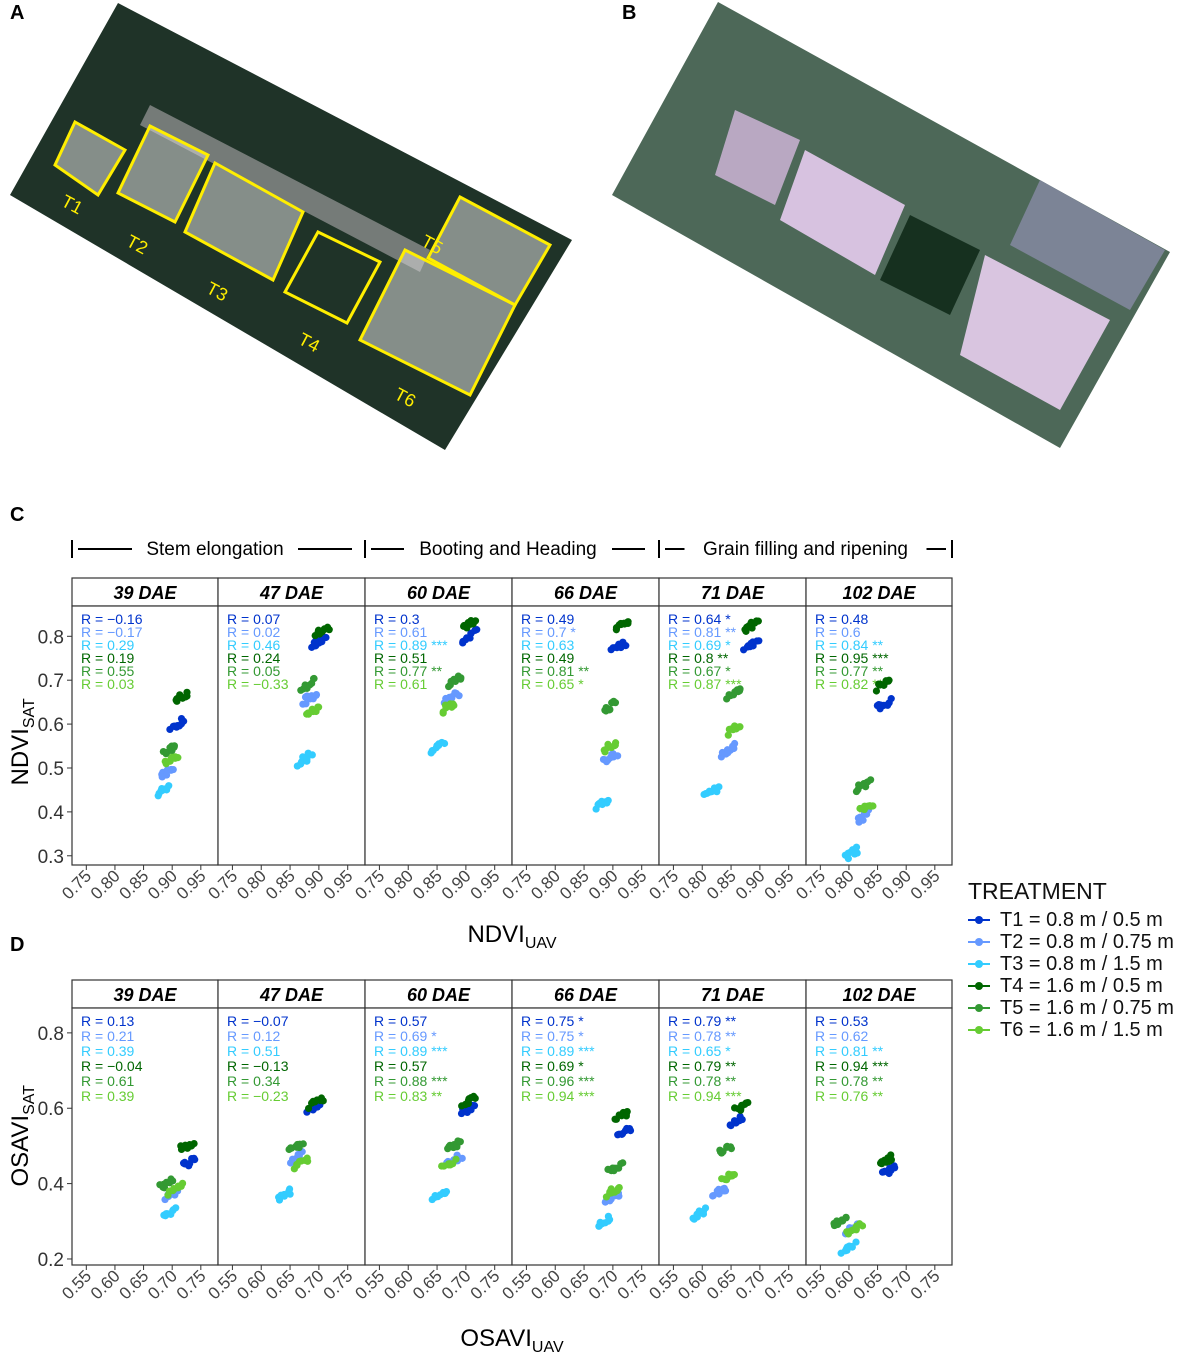 This screenshot has width=1200, height=1353. Describe the element at coordinates (401, 658) in the screenshot. I see `correlation-label: R = 0.51` at that location.